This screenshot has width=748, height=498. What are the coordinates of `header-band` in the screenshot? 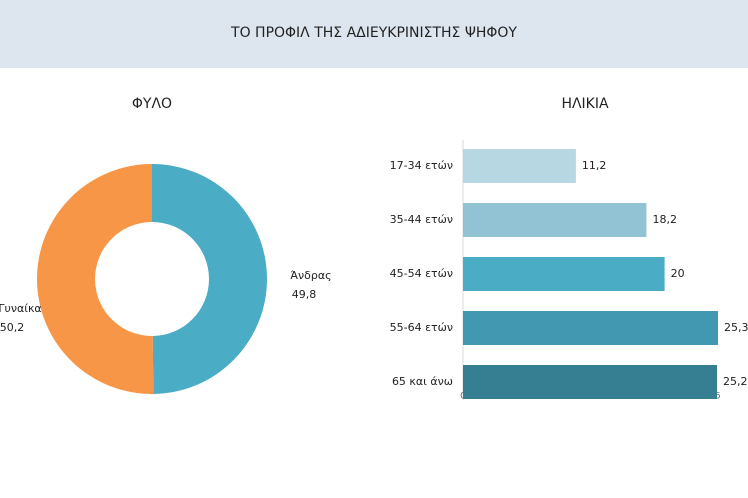 It's located at (374, 34).